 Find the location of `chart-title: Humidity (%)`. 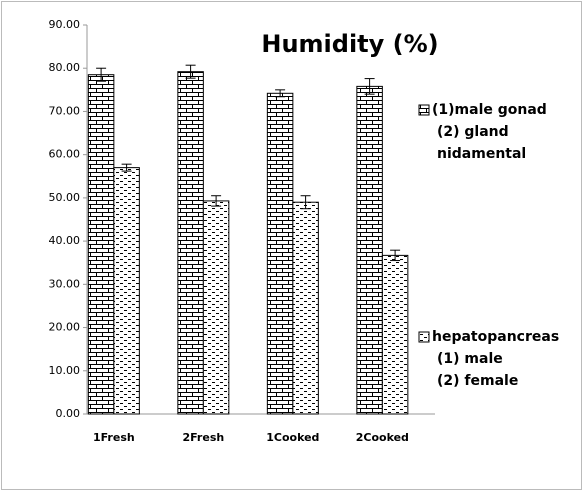

chart-title: Humidity (%) is located at coordinates (349, 44).